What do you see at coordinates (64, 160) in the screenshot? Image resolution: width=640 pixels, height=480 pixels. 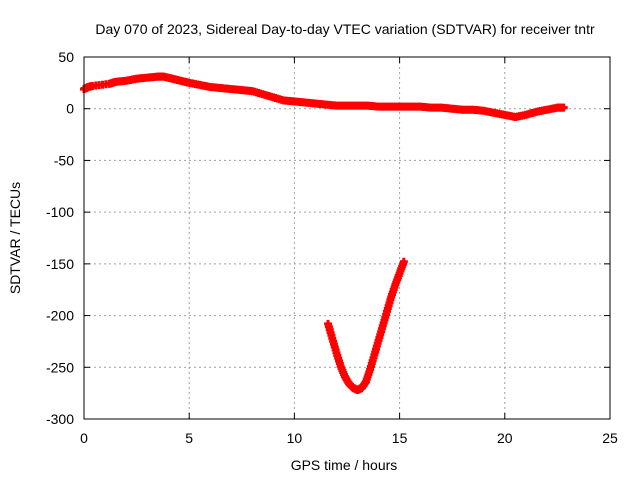 I see `y-tick-label: -50` at bounding box center [64, 160].